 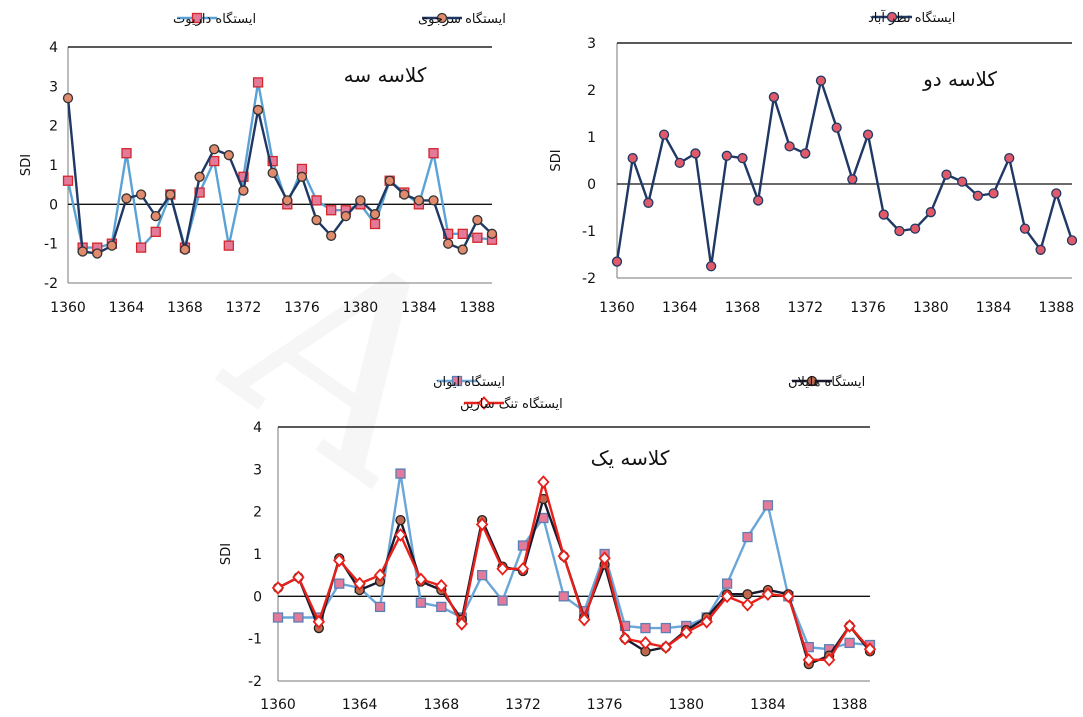 What do you see at coordinates (462, 19) in the screenshot?
I see `legend-label: ایستگاه سرجوی` at bounding box center [462, 19].